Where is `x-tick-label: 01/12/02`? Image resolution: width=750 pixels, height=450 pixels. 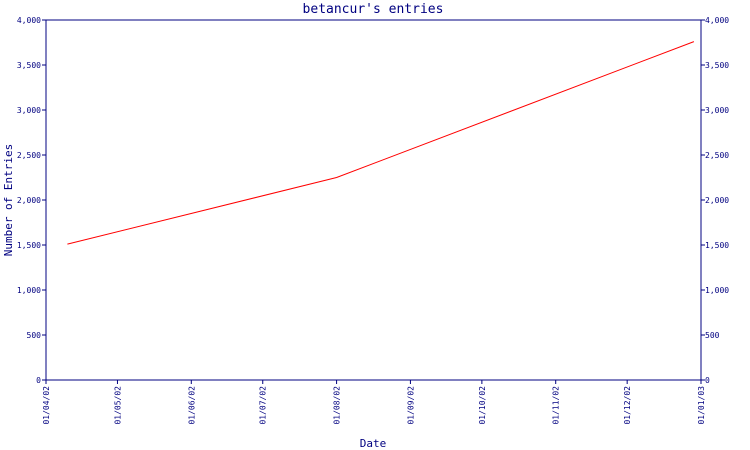
x-tick-label: 01/12/02 is located at coordinates (627, 405).